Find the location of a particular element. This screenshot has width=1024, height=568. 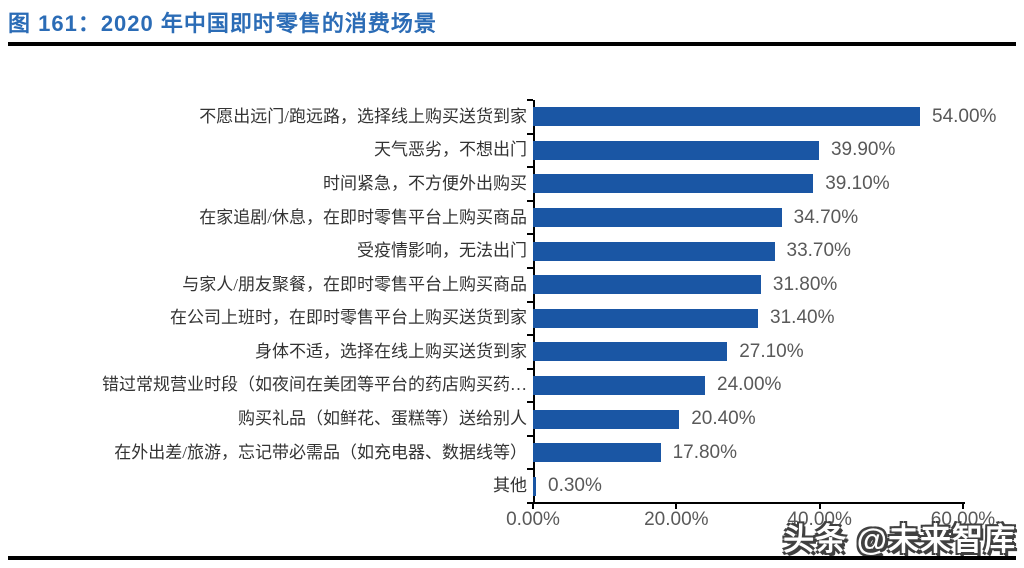

category-label: 天气恶劣，不想出门 is located at coordinates (450, 150).